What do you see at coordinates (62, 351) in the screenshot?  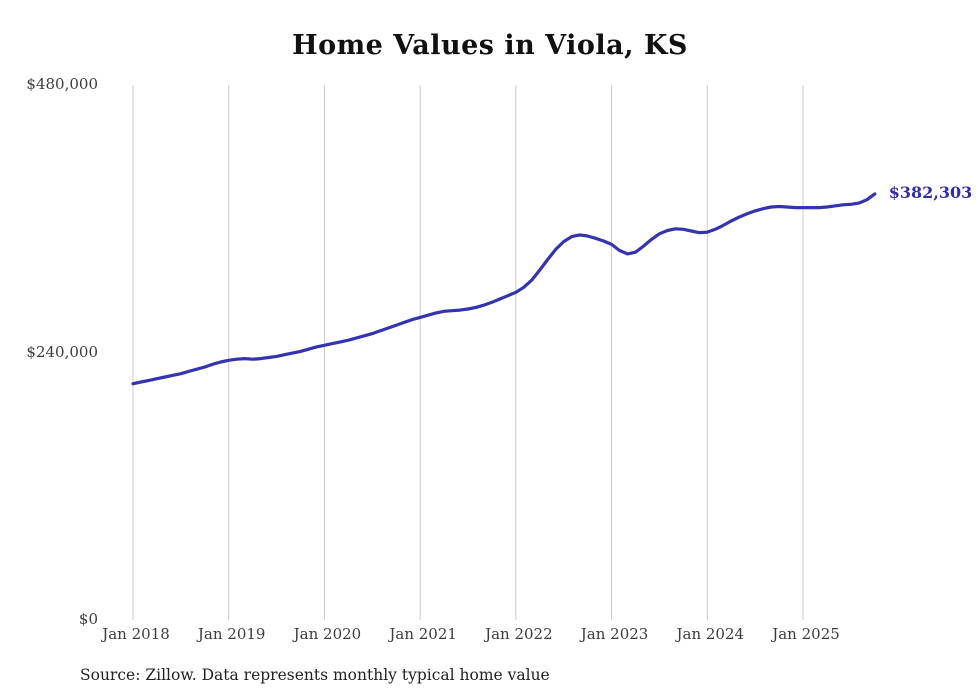 I see `y-tick-label: $240,000` at bounding box center [62, 351].